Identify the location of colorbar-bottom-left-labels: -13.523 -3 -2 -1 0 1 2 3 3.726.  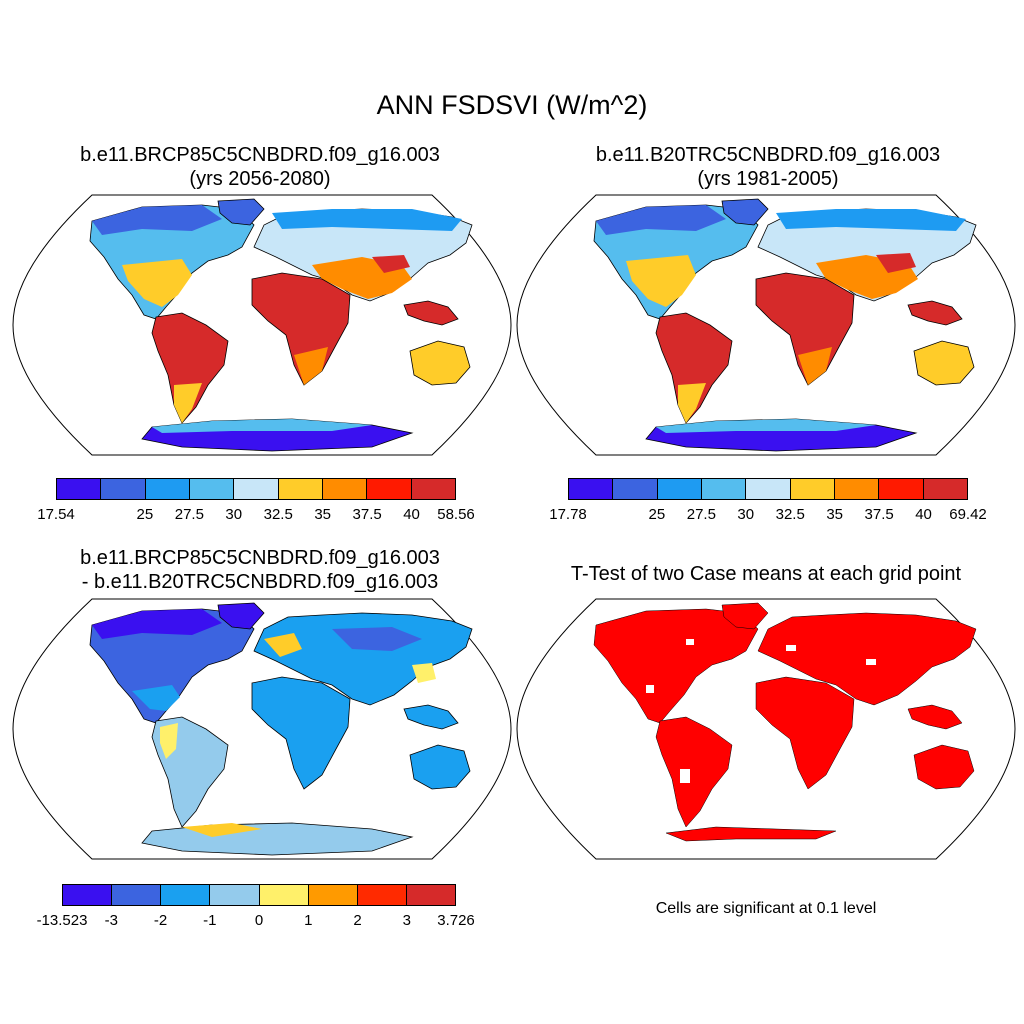
(256, 922).